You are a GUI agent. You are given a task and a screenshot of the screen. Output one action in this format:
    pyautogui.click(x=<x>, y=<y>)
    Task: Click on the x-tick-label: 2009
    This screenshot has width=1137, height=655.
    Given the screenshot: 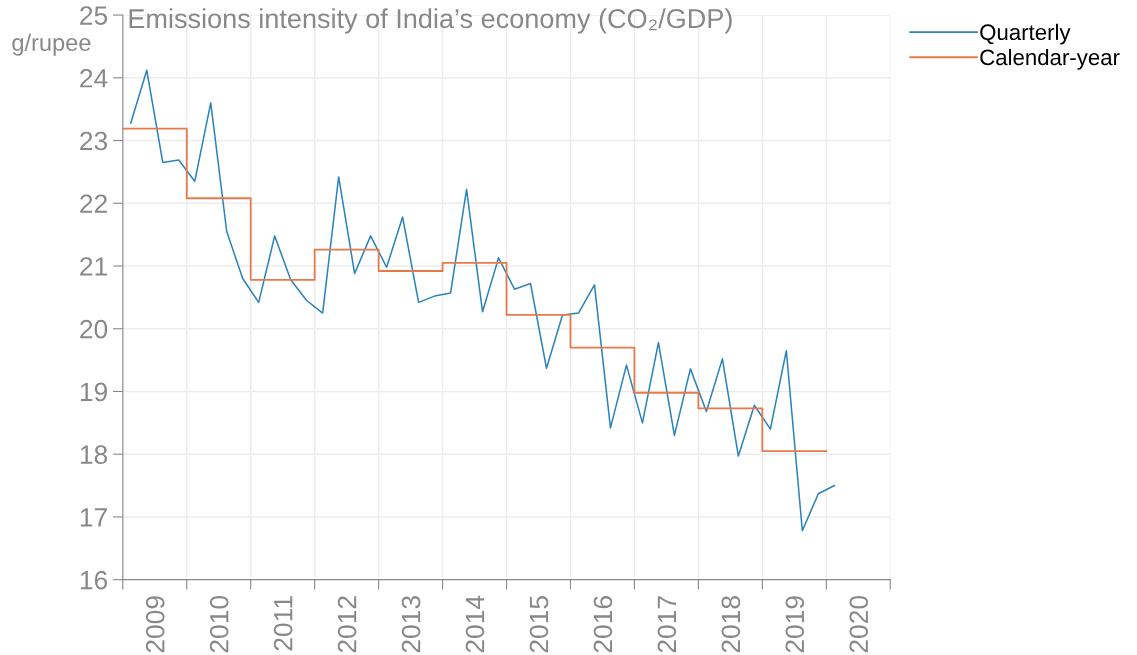 What is the action you would take?
    pyautogui.click(x=155, y=624)
    